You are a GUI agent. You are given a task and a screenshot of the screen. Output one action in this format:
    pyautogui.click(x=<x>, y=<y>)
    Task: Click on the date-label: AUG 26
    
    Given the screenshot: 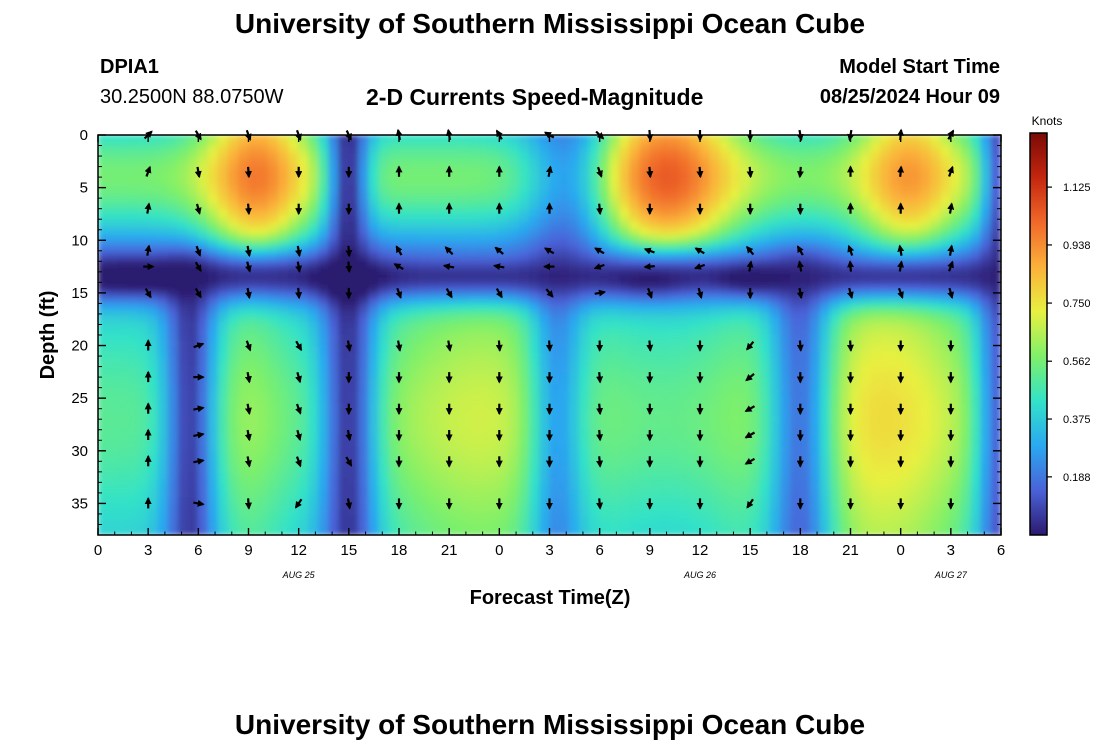 What is the action you would take?
    pyautogui.click(x=699, y=575)
    